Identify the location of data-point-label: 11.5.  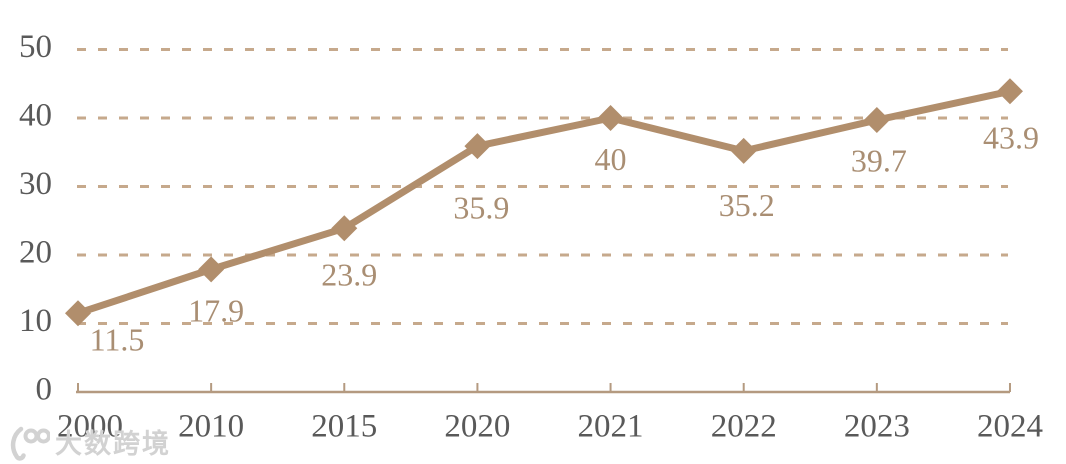
(117, 339).